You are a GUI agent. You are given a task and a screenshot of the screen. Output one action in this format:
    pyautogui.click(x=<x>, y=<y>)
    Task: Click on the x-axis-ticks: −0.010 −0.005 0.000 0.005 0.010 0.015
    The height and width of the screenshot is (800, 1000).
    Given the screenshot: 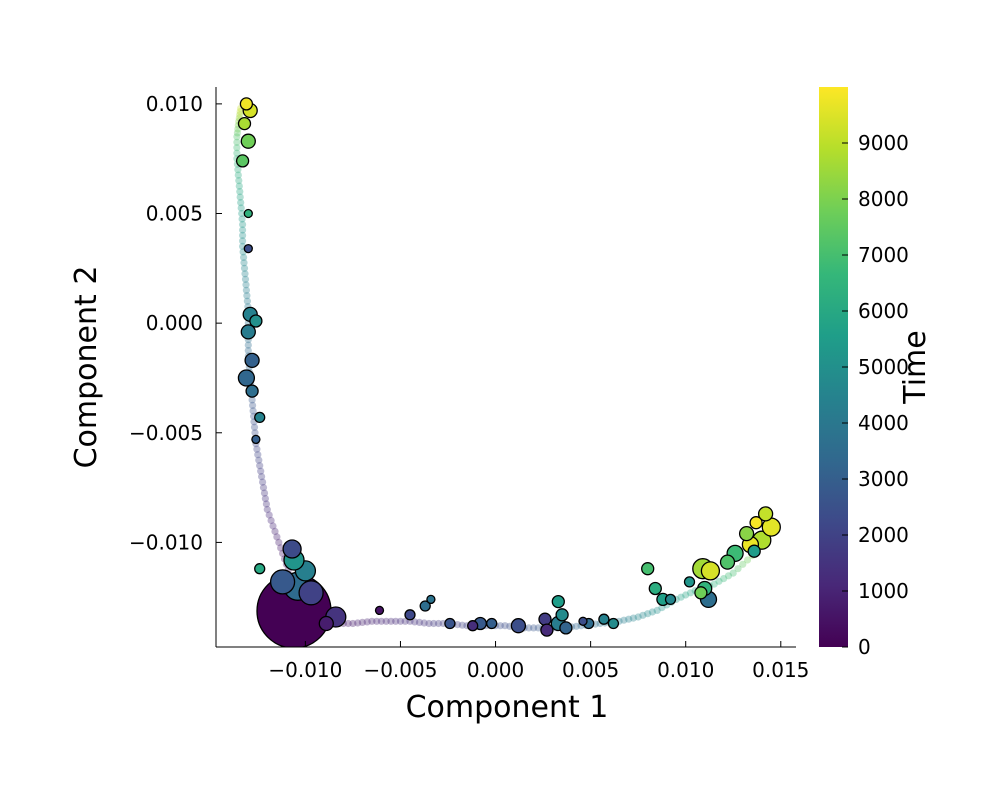 What is the action you would take?
    pyautogui.click(x=538, y=661)
    